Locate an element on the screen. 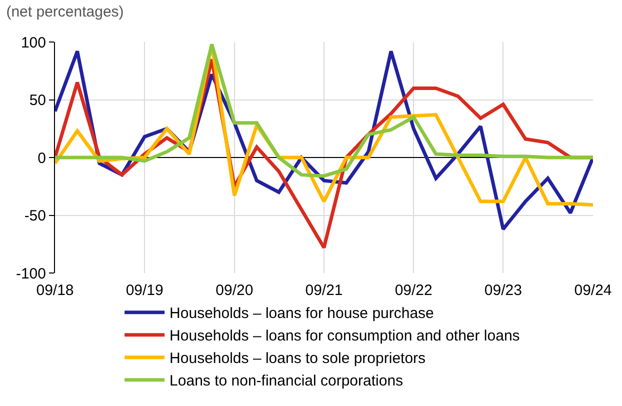  x-tick-label: 09/22 is located at coordinates (413, 290).